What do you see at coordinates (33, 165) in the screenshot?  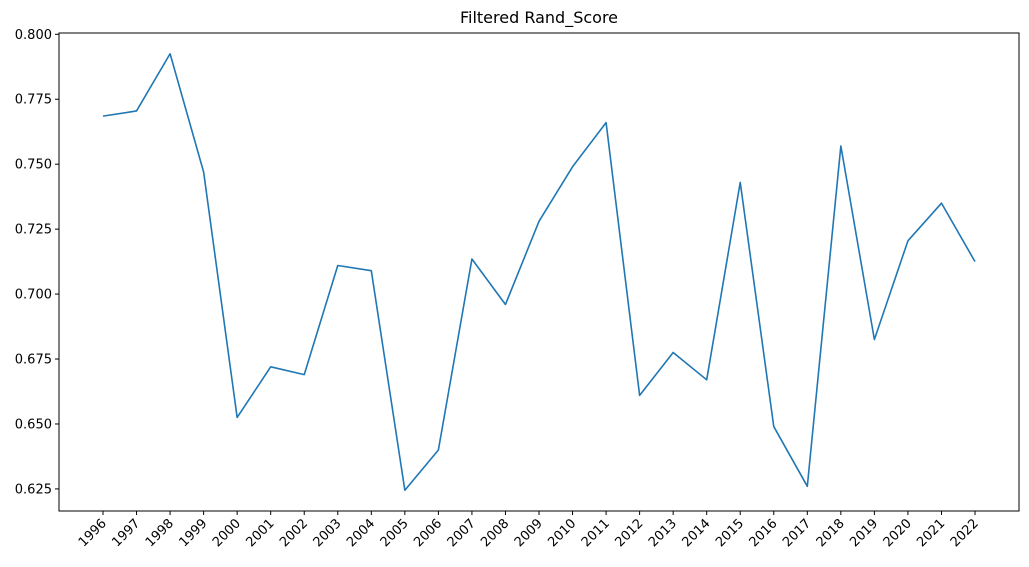 I see `y-tick-label: 0.750` at bounding box center [33, 165].